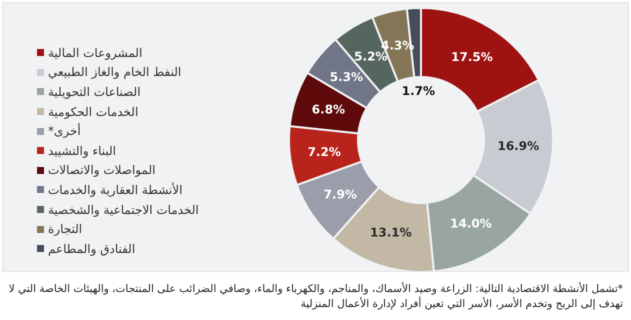 The height and width of the screenshot is (320, 631). What do you see at coordinates (340, 195) in the screenshot?
I see `data-label: 7.9%` at bounding box center [340, 195].